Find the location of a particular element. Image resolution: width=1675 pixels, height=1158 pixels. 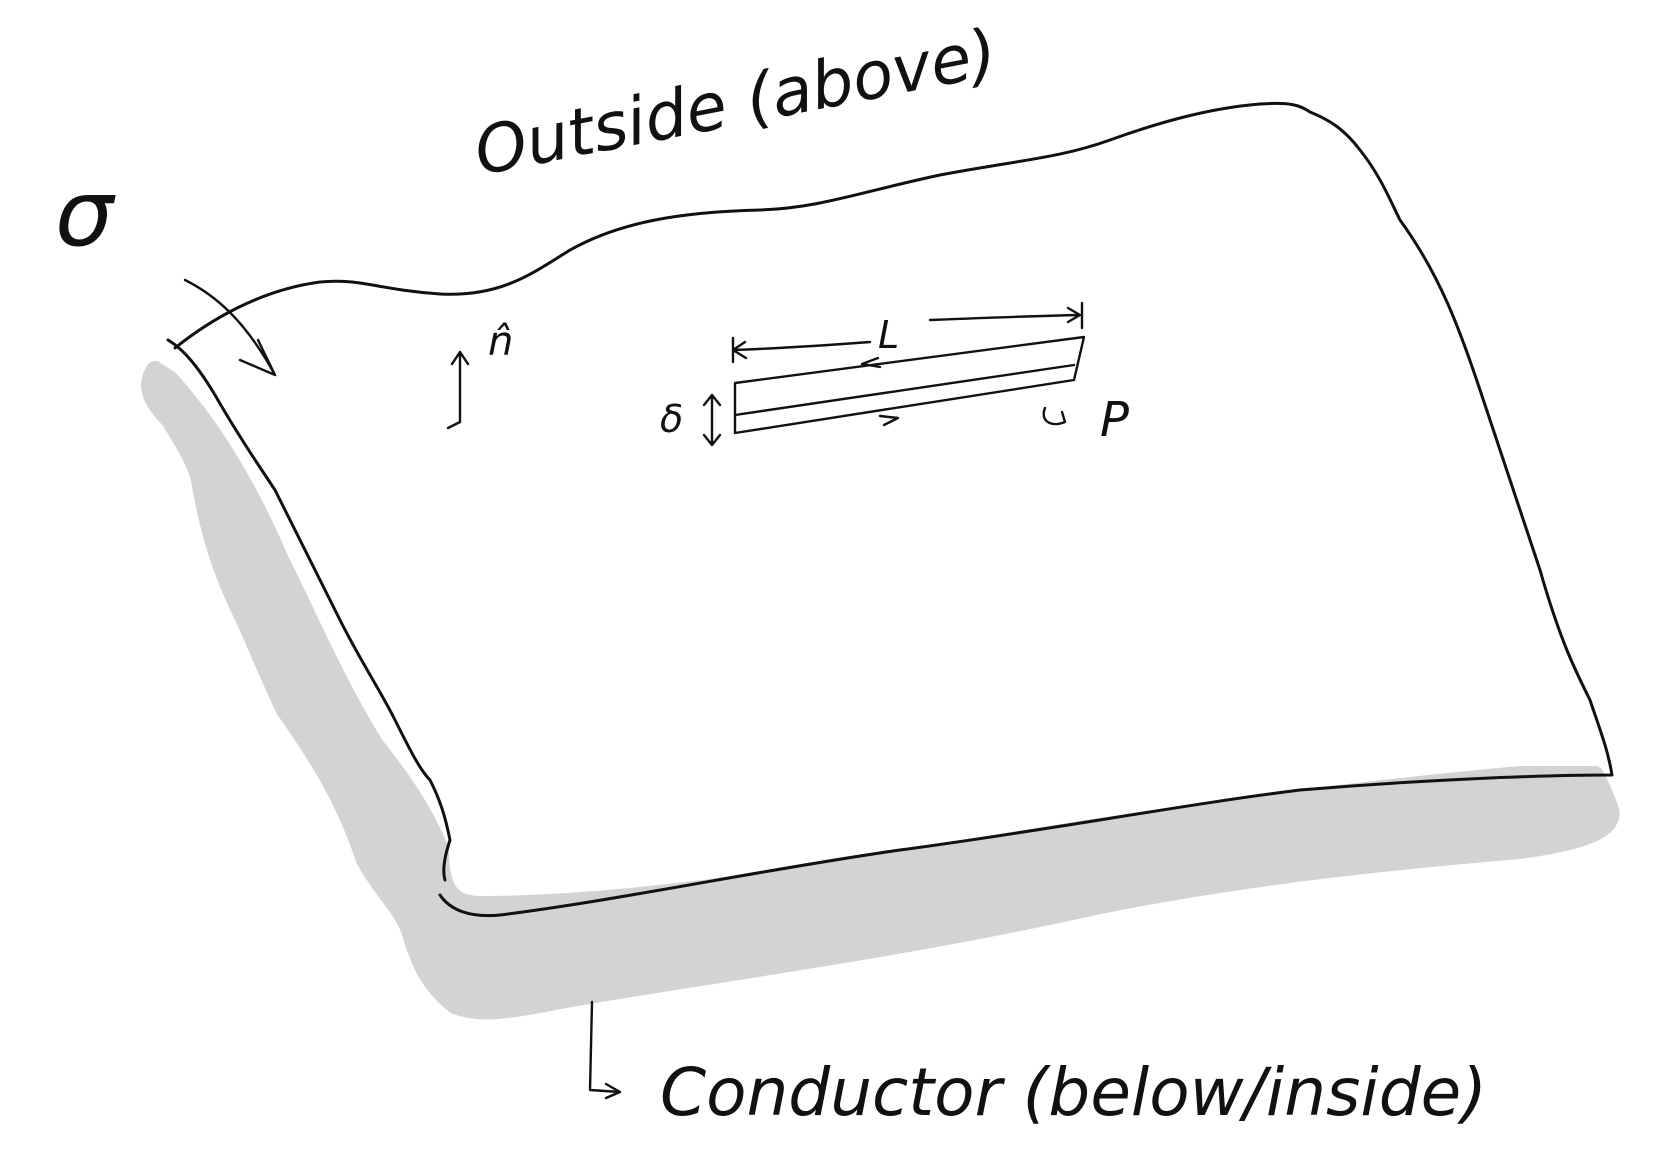

conductor-pointer-arrow is located at coordinates (605, 1050).